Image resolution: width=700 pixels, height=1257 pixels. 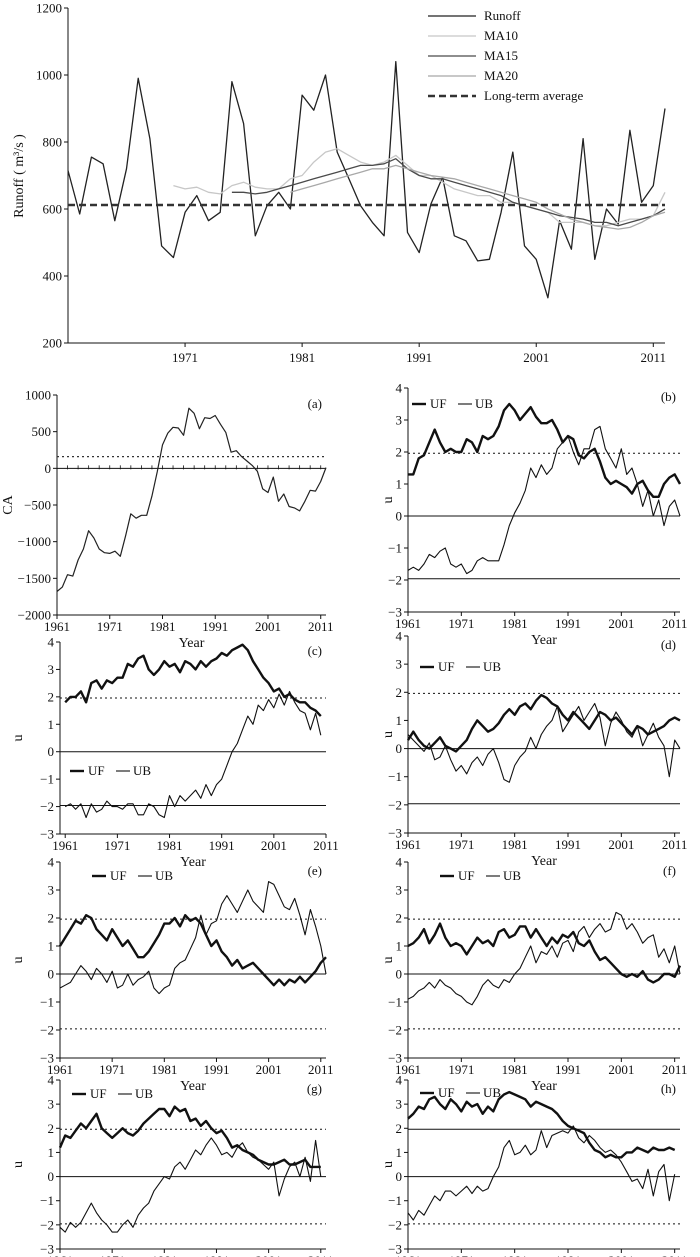 What do you see at coordinates (314, 1088) in the screenshot?
I see `panel-label-g: (g)` at bounding box center [314, 1088].